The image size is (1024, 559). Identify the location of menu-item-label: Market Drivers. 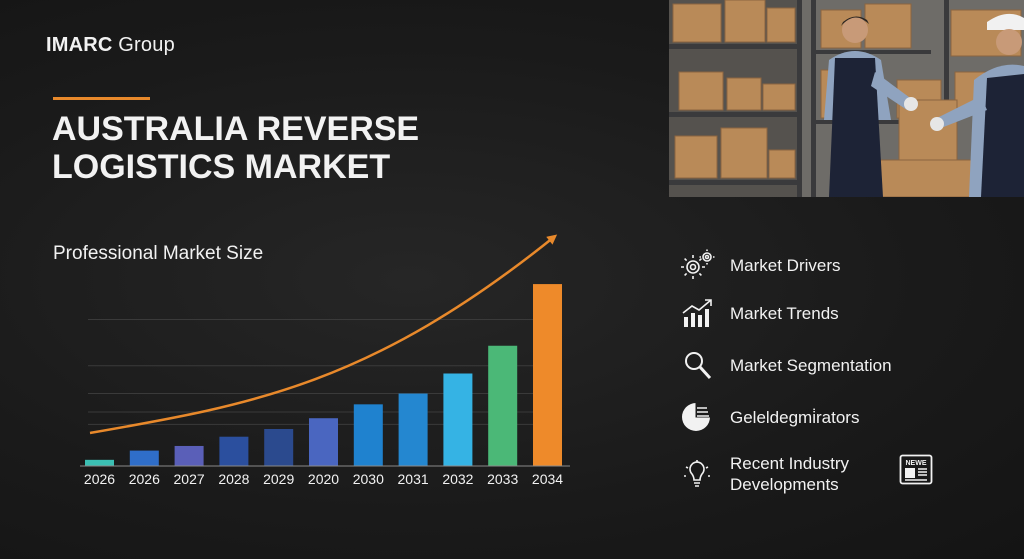
(785, 265).